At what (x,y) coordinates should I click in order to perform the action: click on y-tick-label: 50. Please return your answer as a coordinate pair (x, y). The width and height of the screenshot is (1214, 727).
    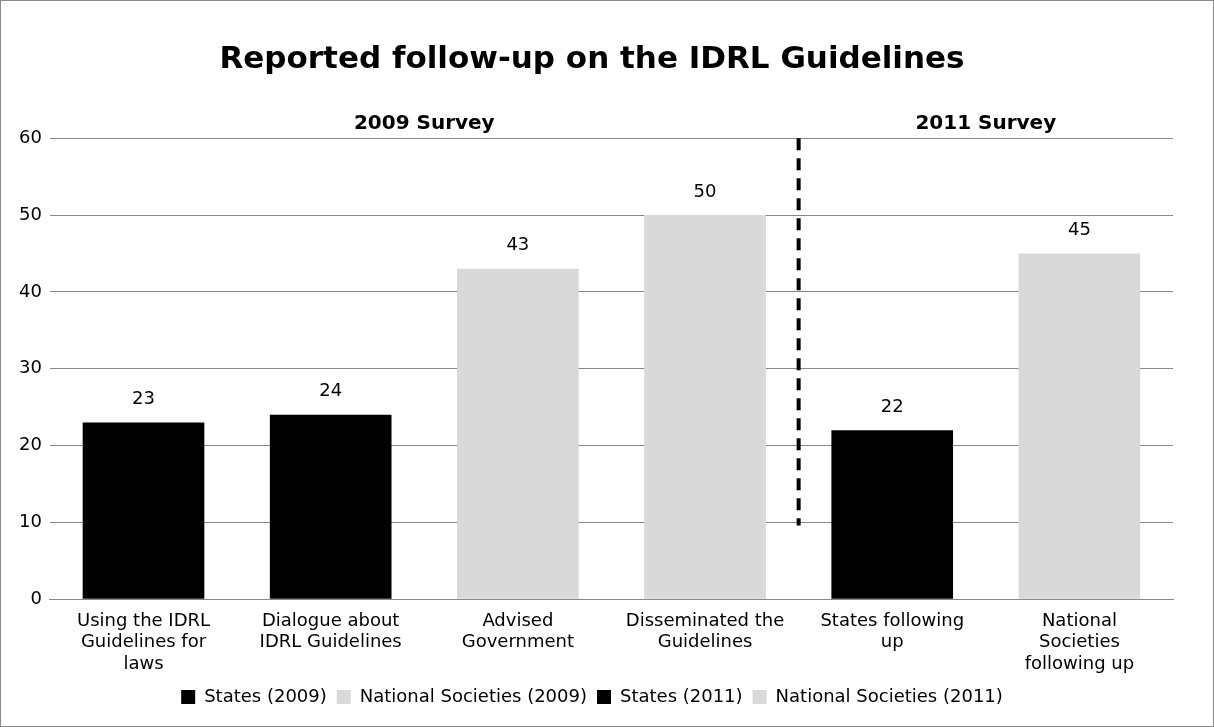
    Looking at the image, I should click on (30, 213).